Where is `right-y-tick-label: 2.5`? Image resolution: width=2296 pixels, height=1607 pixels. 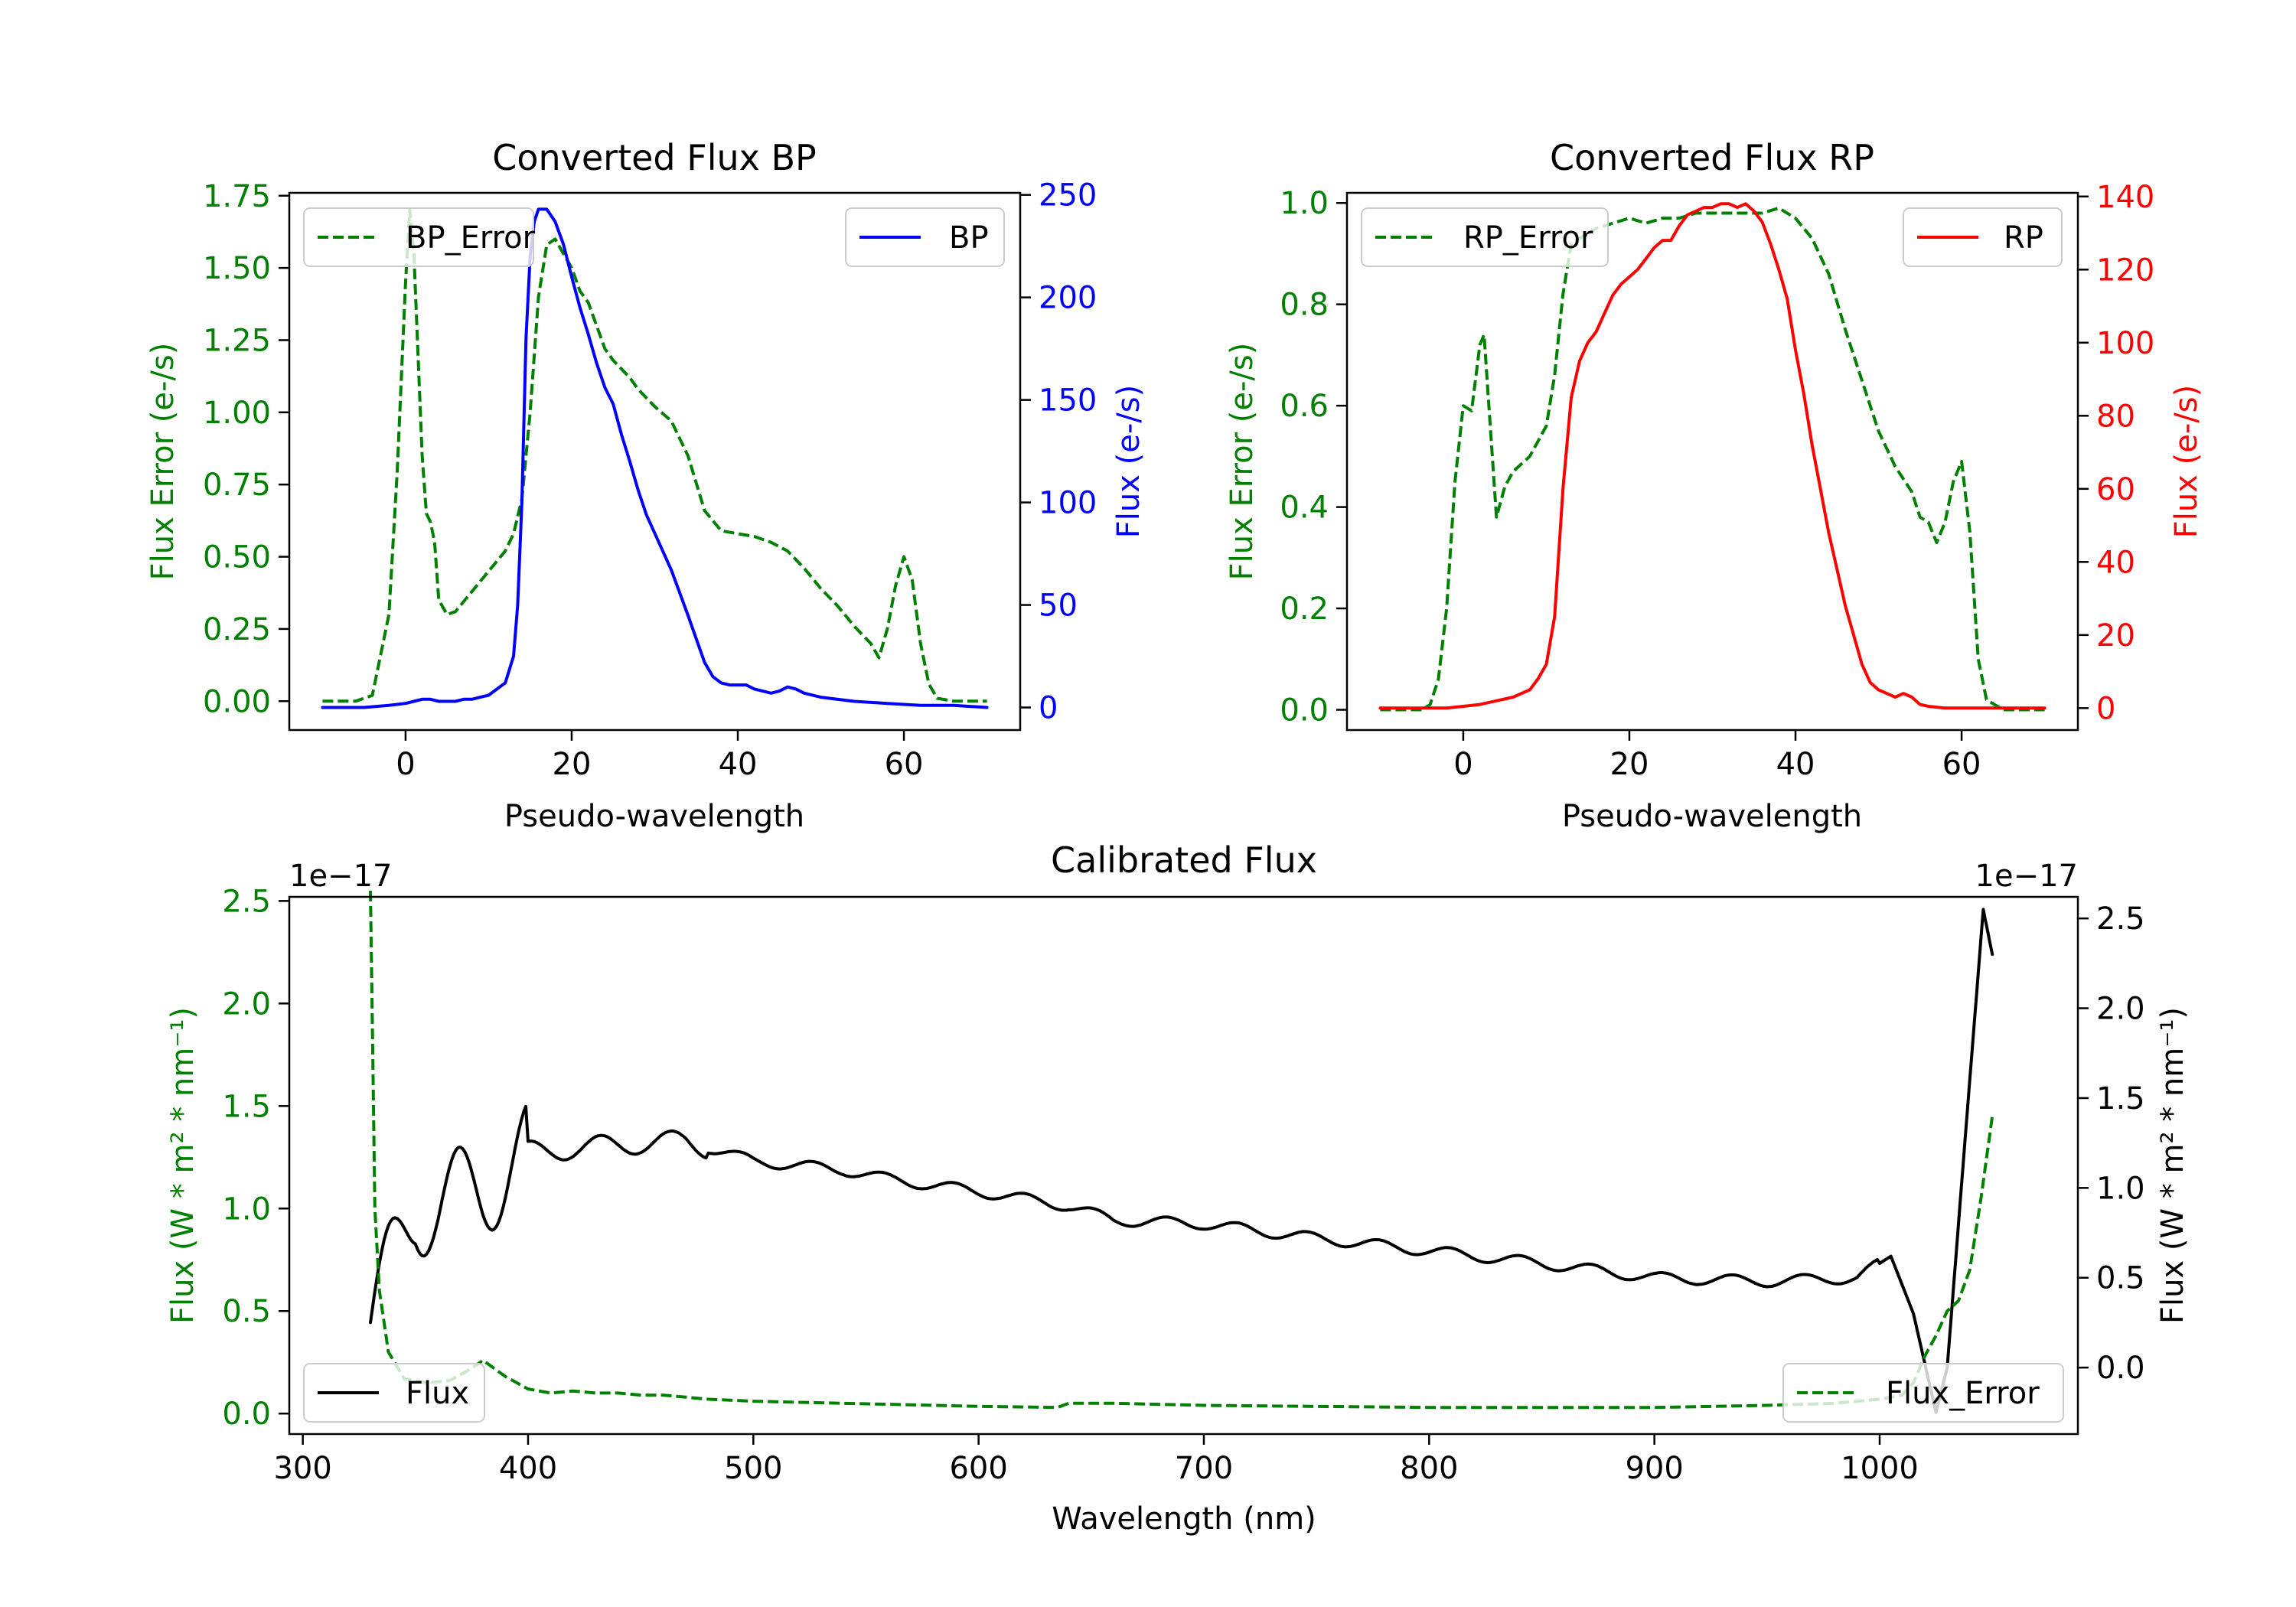
right-y-tick-label: 2.5 is located at coordinates (2120, 919).